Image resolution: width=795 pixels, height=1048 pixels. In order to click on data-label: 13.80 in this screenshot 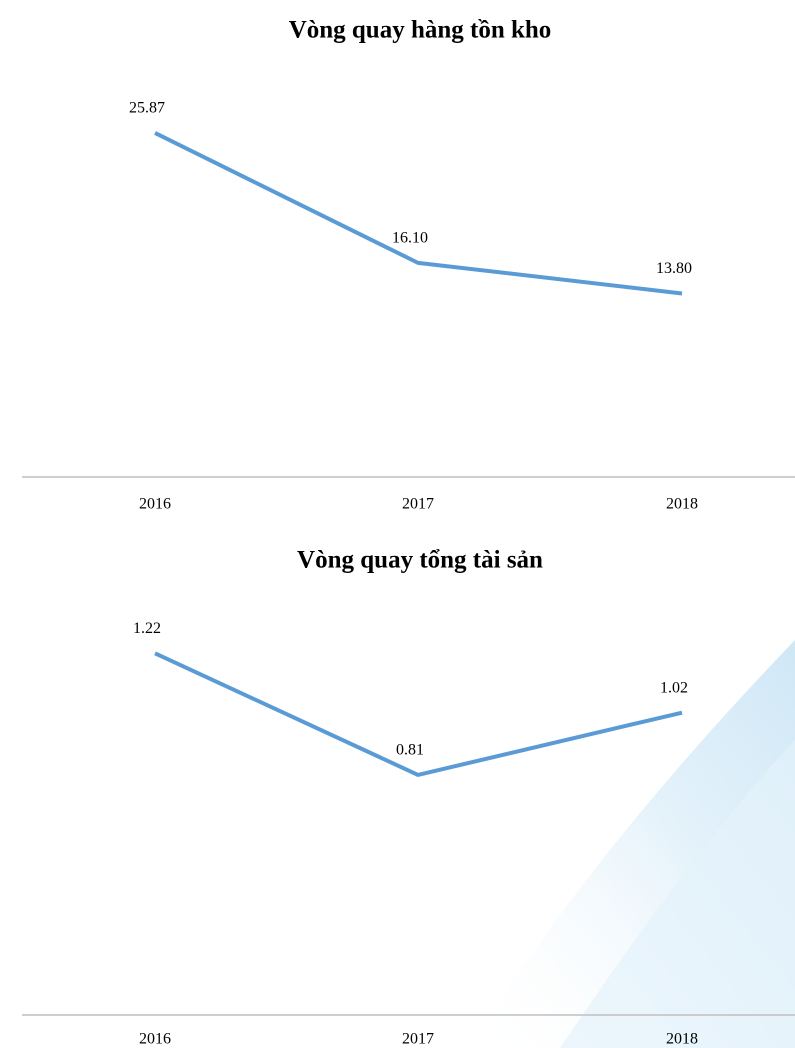, I will do `click(674, 268)`.